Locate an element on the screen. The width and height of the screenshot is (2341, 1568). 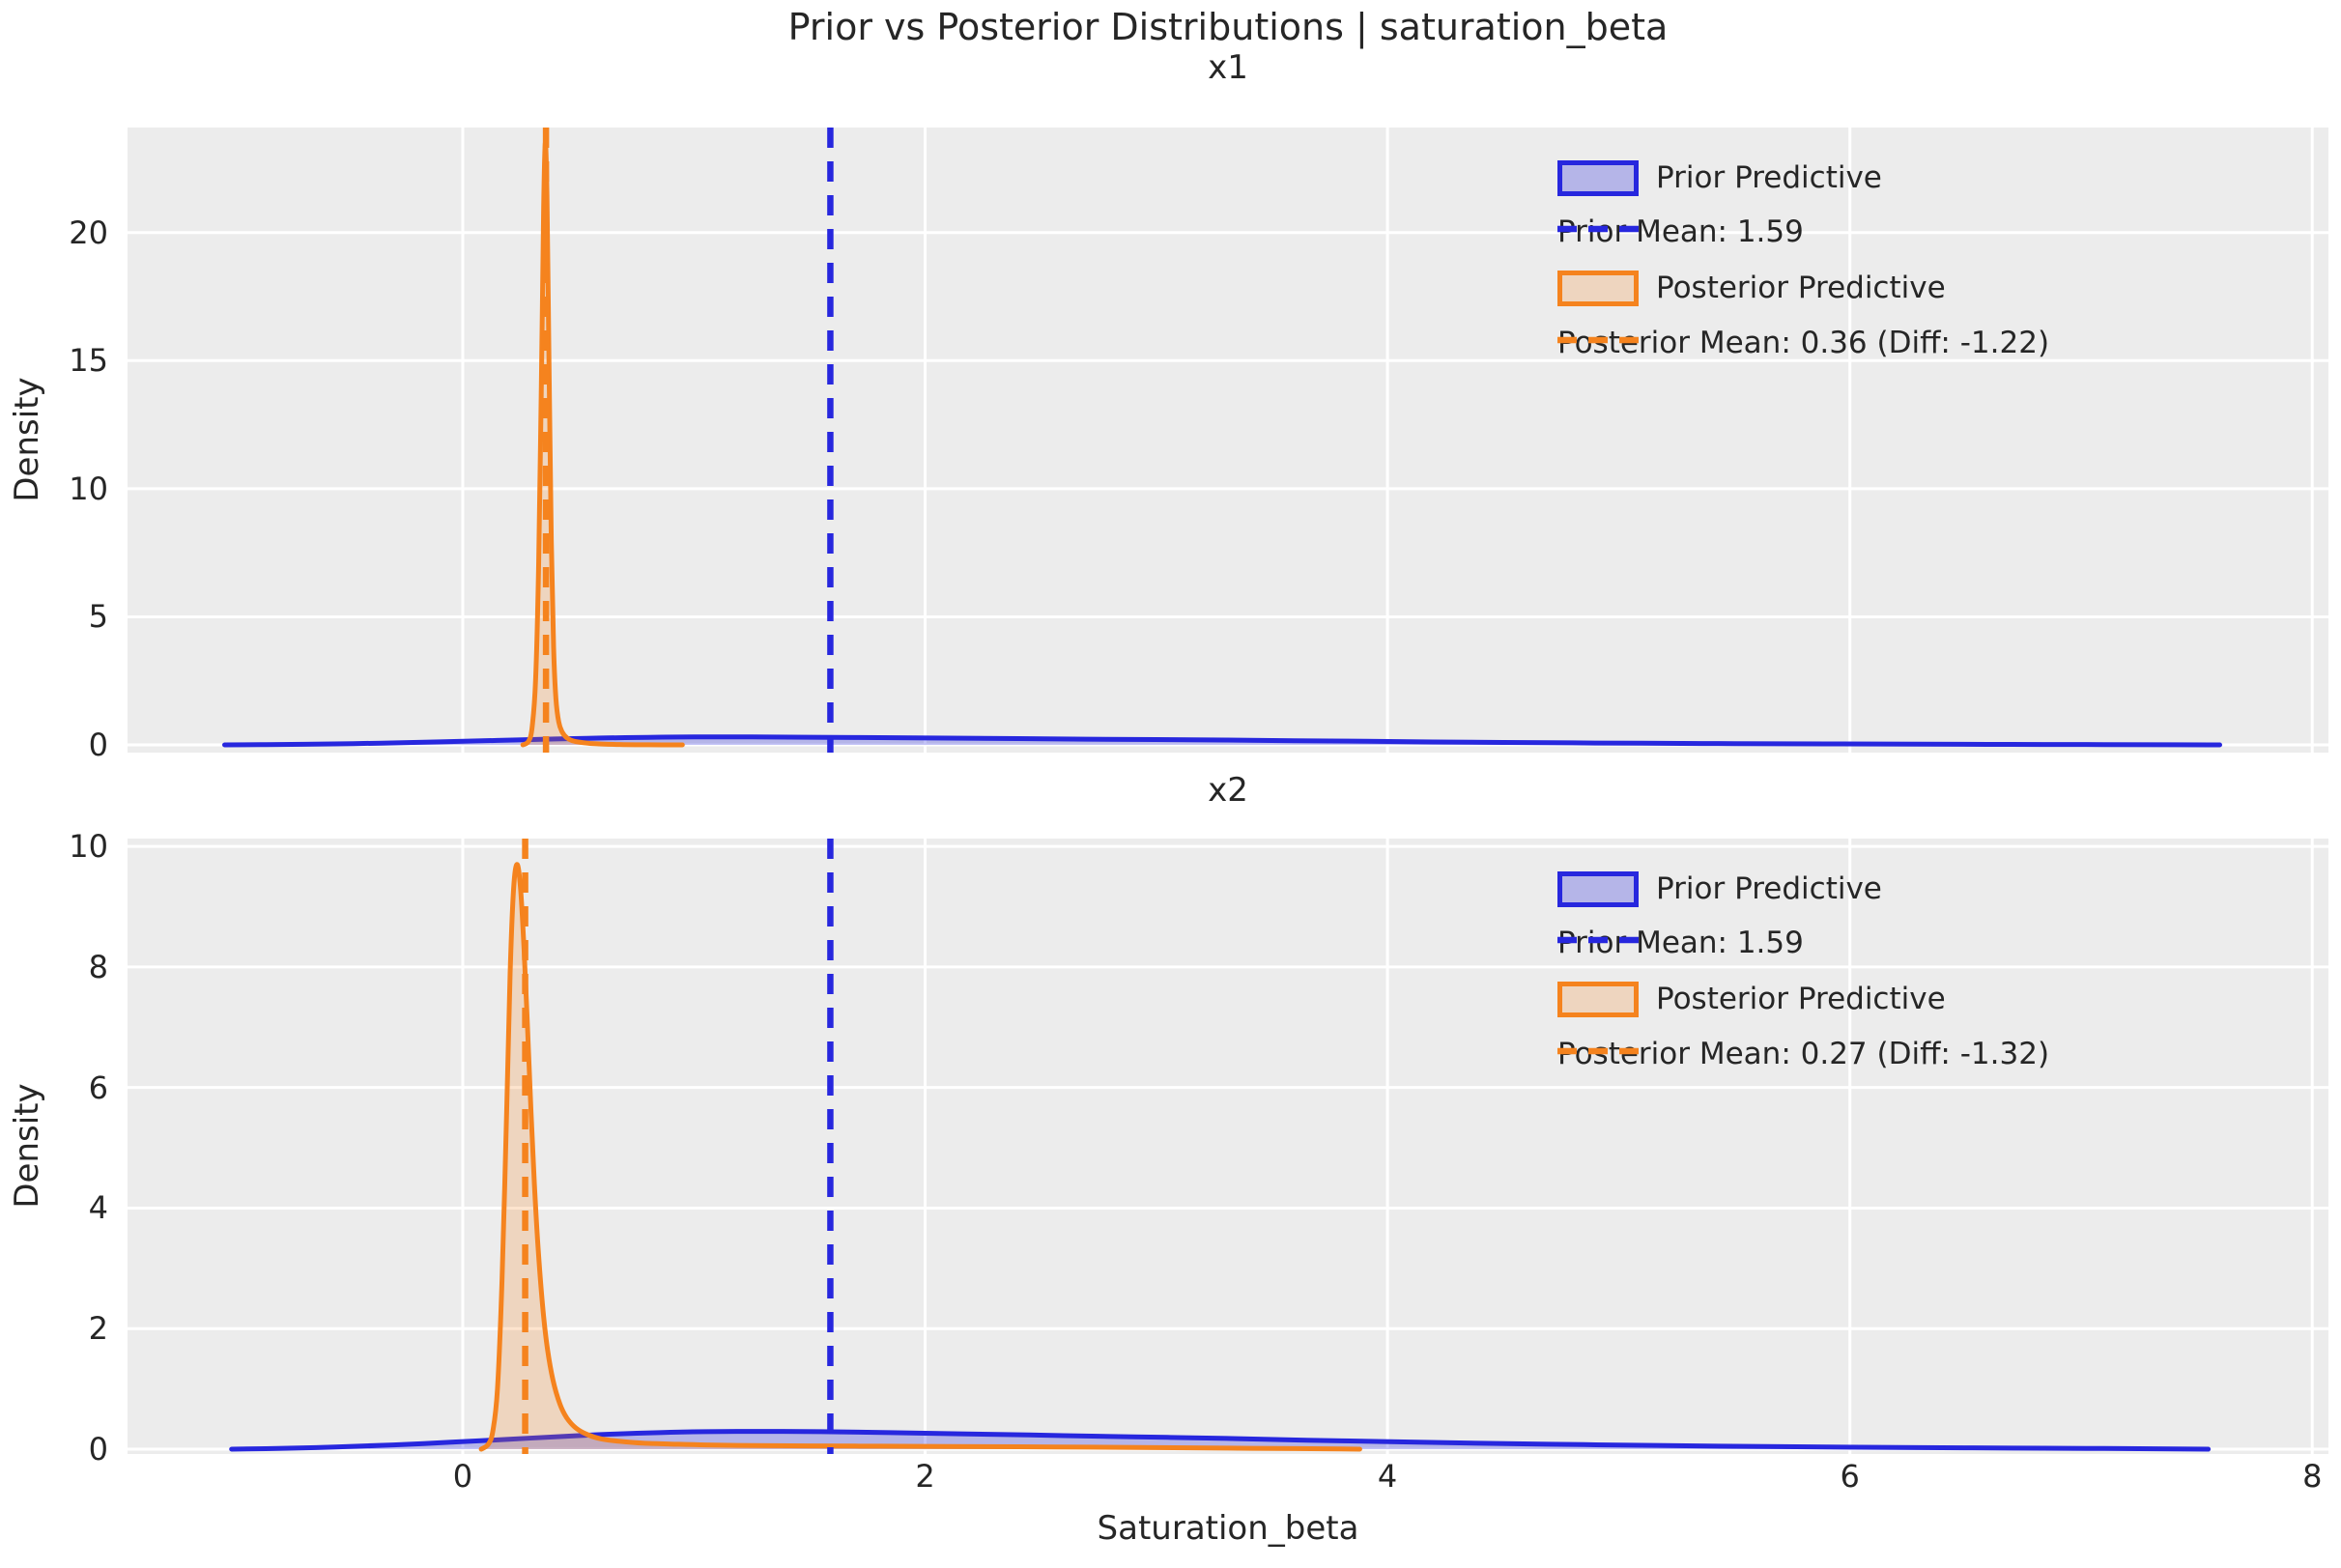
y-tick-2-x2: 2 is located at coordinates (98, 1329).